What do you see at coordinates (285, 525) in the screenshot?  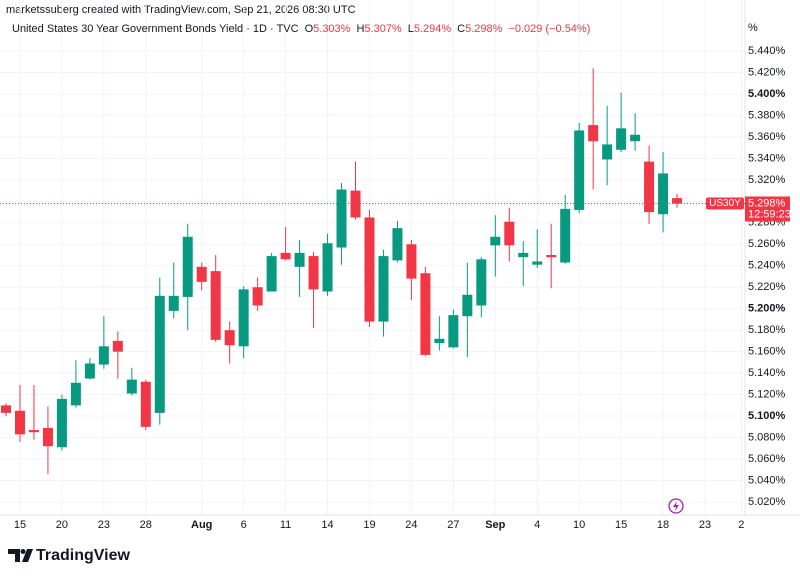 I see `x-tick-label: 11` at bounding box center [285, 525].